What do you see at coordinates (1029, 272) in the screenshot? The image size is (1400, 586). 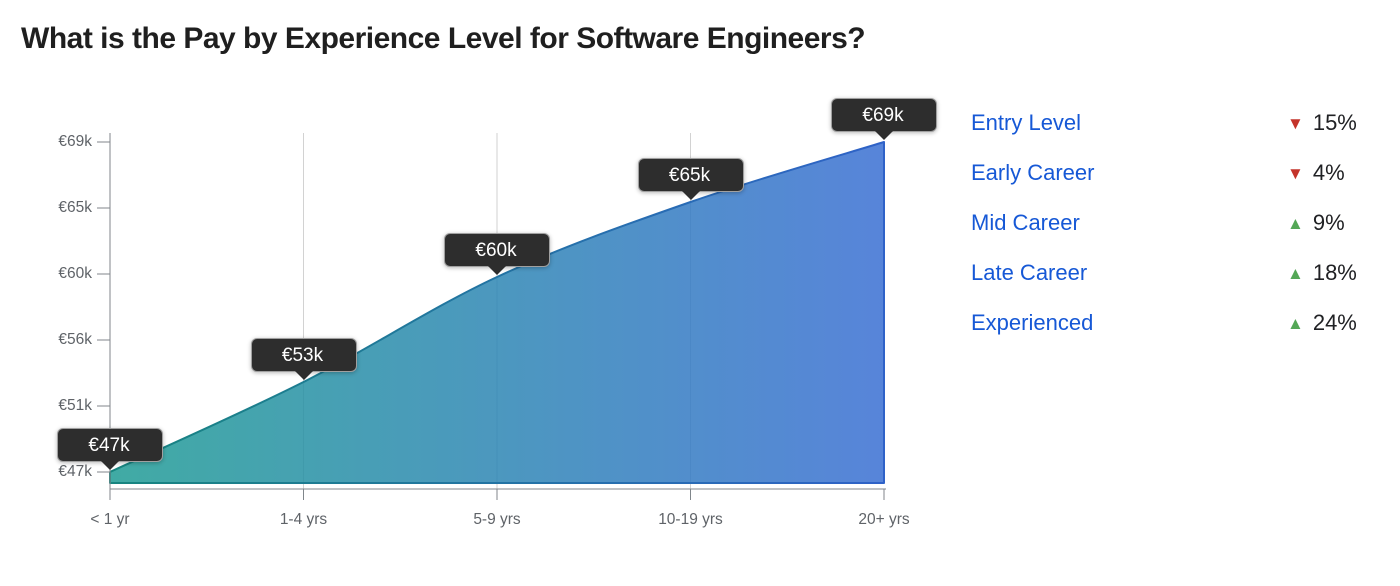 I see `legend-label-late-career: Late Career` at bounding box center [1029, 272].